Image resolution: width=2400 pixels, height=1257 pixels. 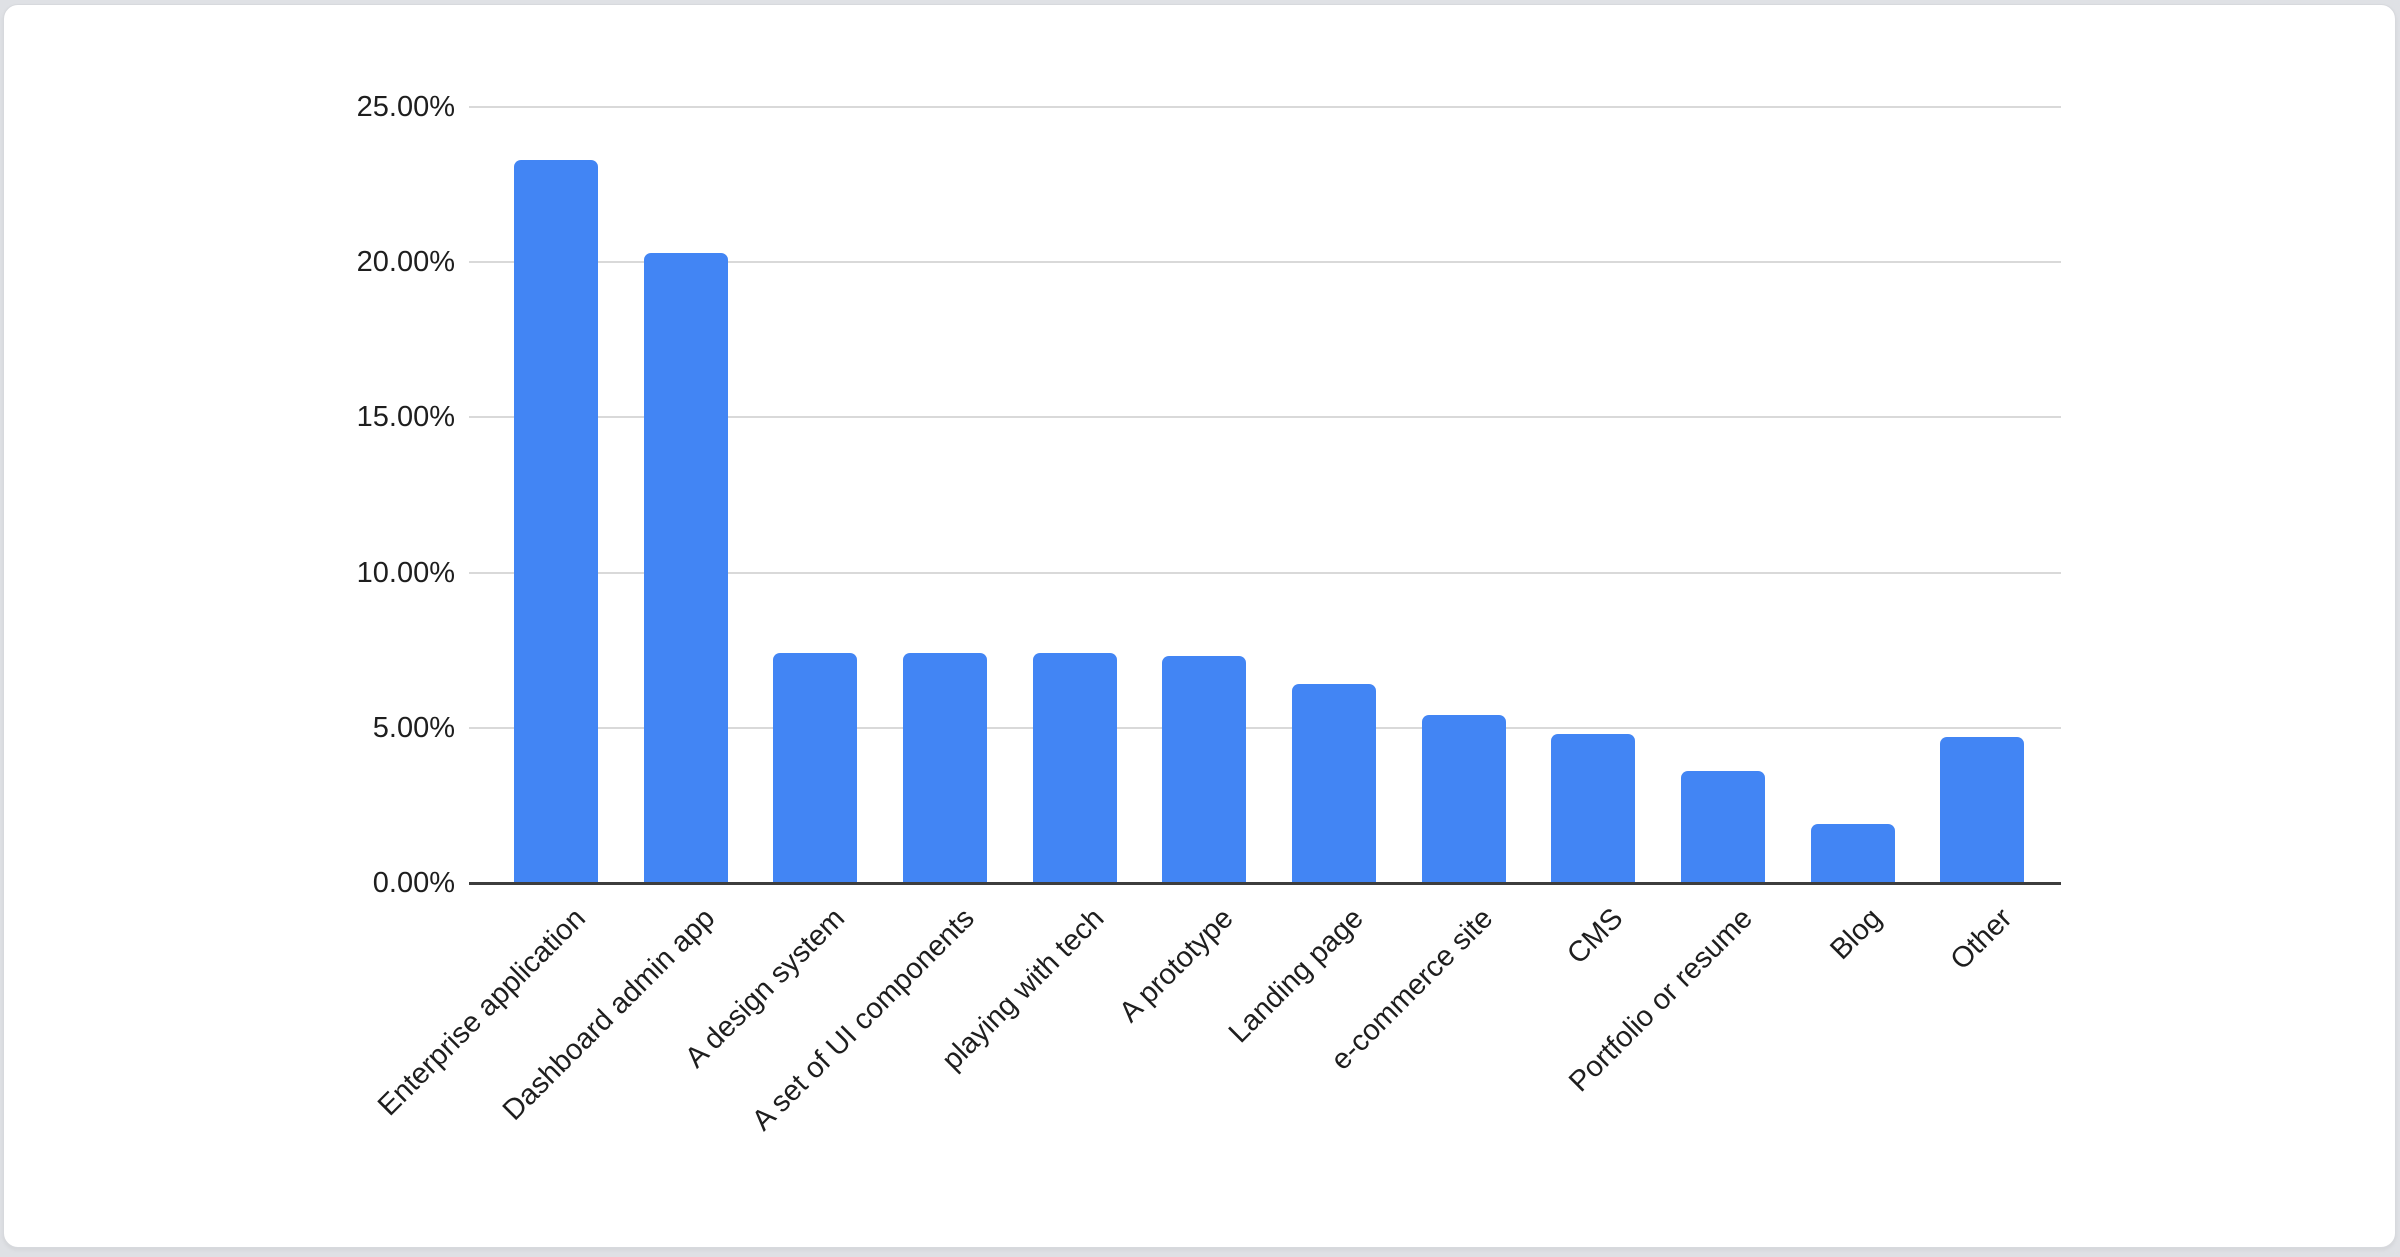 What do you see at coordinates (1981, 939) in the screenshot?
I see `x-axis-category-label: Other` at bounding box center [1981, 939].